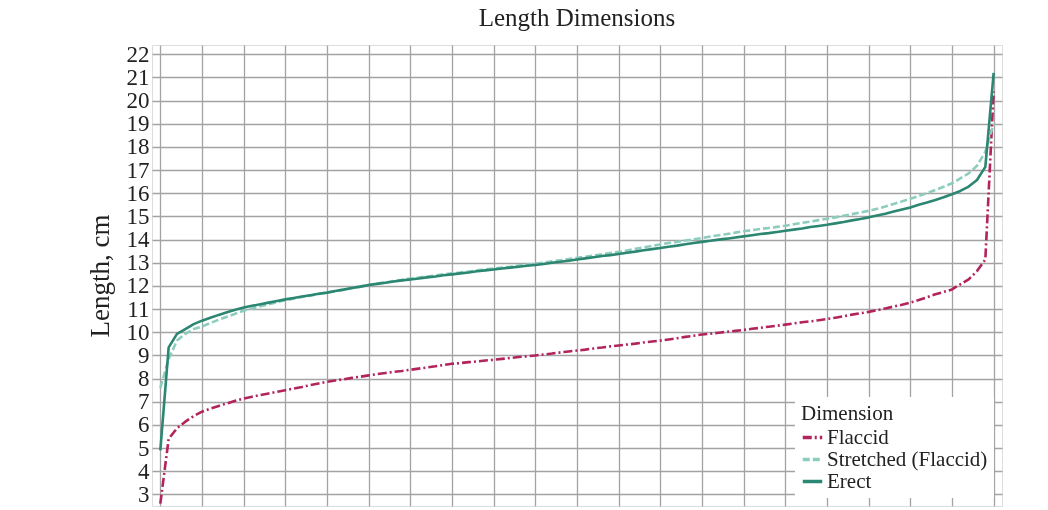 The image size is (1048, 510). Describe the element at coordinates (138, 147) in the screenshot. I see `y-tick-label: 18` at that location.